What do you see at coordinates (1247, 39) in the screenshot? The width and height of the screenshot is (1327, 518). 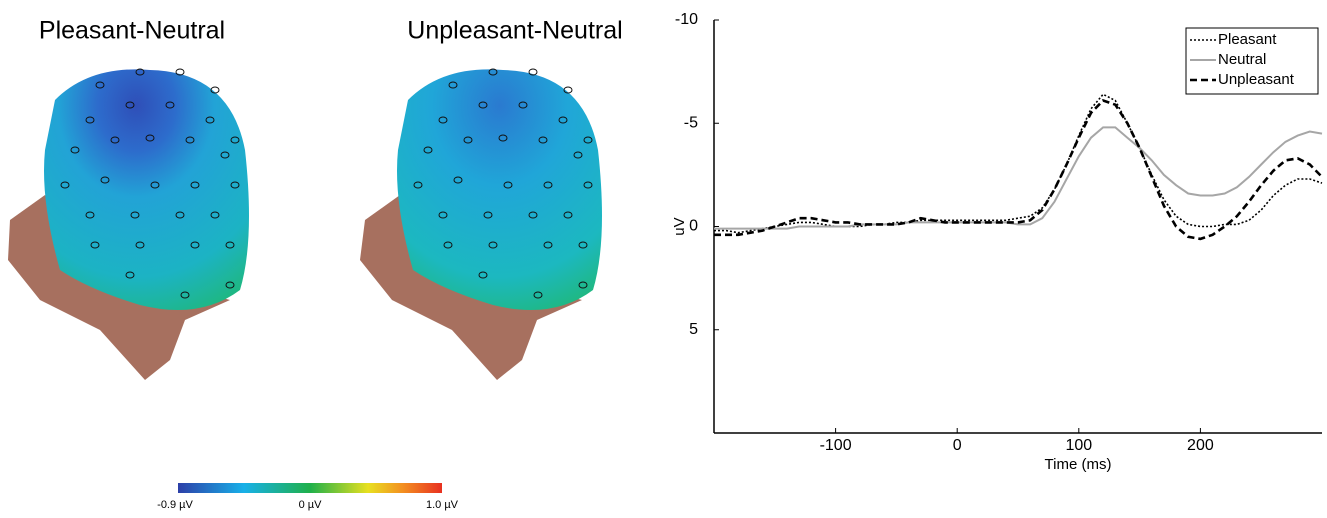 I see `legend-label: Pleasant` at bounding box center [1247, 39].